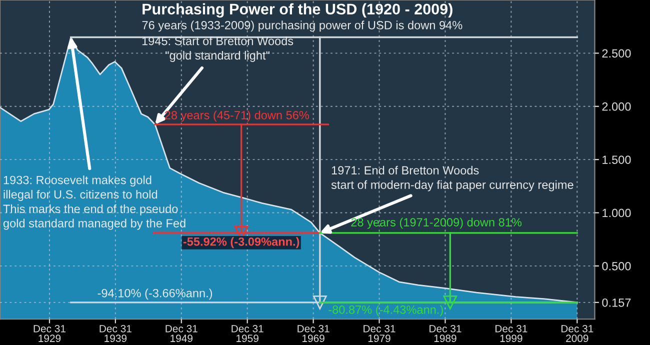 The width and height of the screenshot is (650, 345). What do you see at coordinates (616, 213) in the screenshot?
I see `y-tick-label: 1.000` at bounding box center [616, 213].